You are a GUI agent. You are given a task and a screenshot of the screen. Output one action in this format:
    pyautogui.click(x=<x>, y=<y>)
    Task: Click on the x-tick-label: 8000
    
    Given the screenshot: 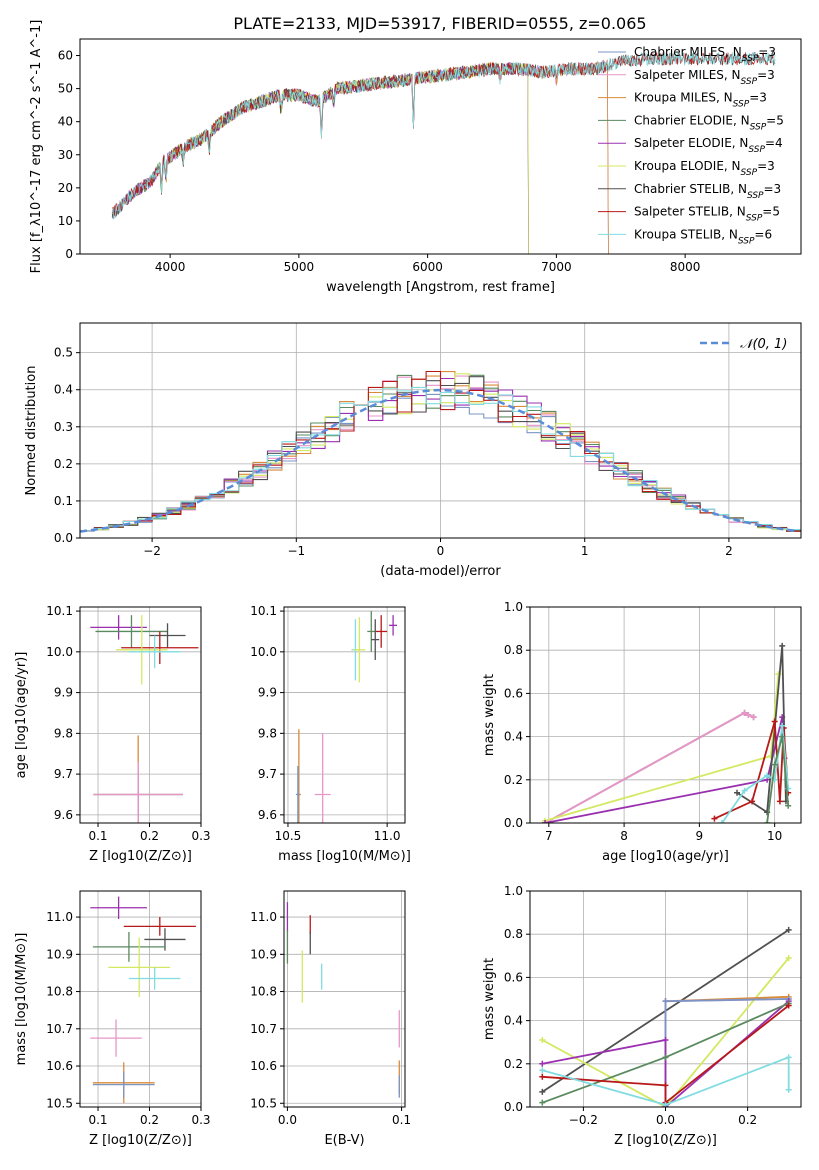 What is the action you would take?
    pyautogui.click(x=685, y=267)
    